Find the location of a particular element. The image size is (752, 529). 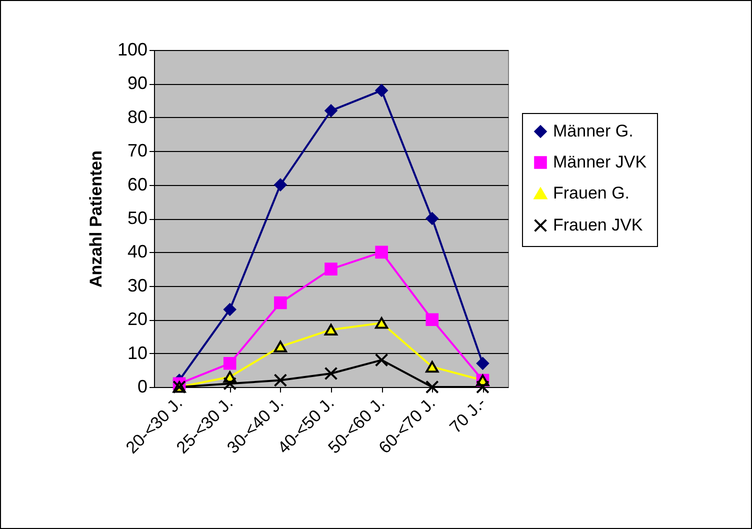

y-tick-label: 70 is located at coordinates (137, 150).